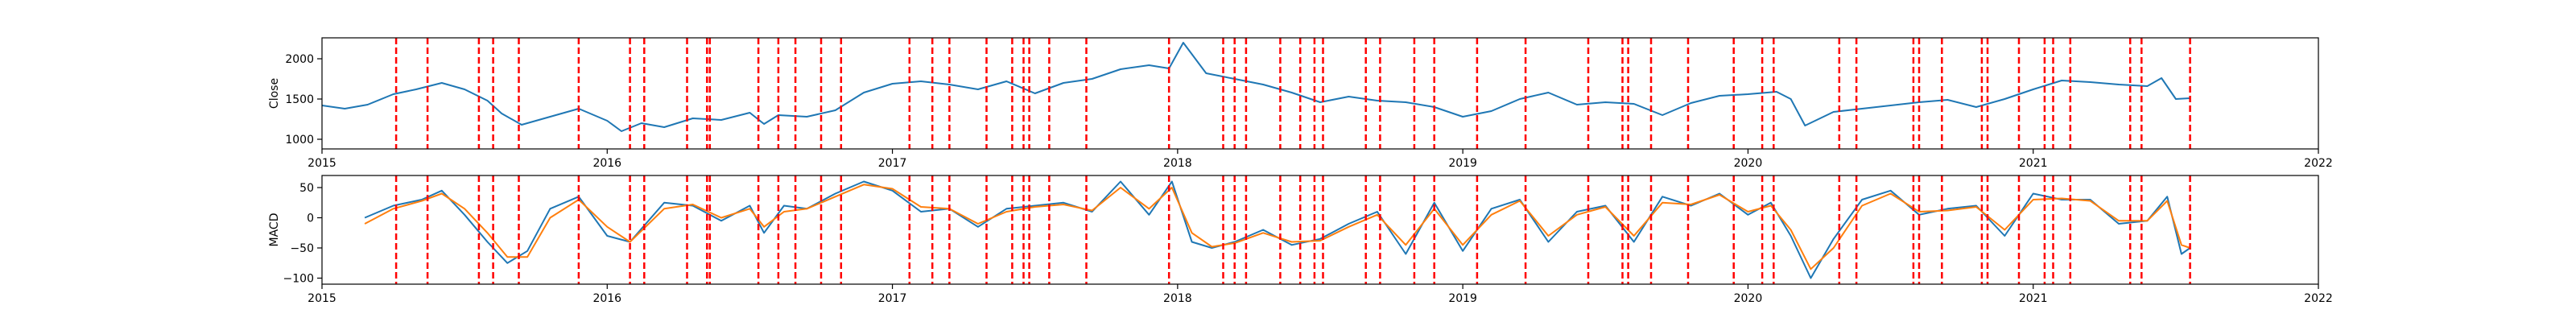  I want to click on y-tick-label: −100, so click(298, 279).